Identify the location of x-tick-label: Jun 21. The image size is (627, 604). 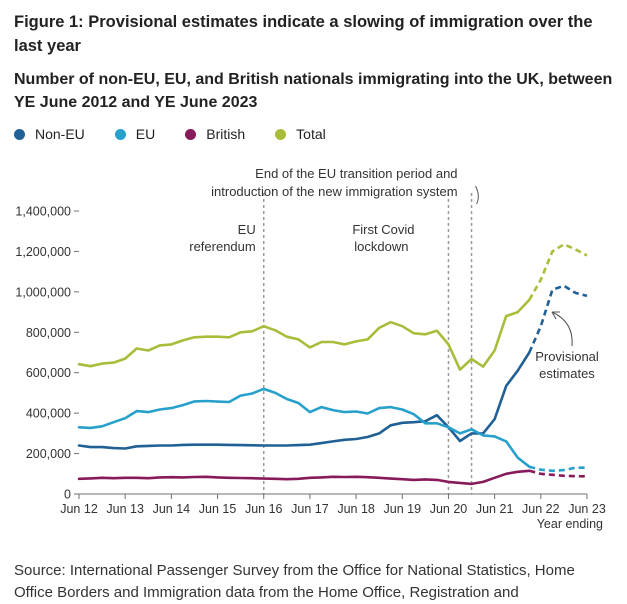
(495, 509).